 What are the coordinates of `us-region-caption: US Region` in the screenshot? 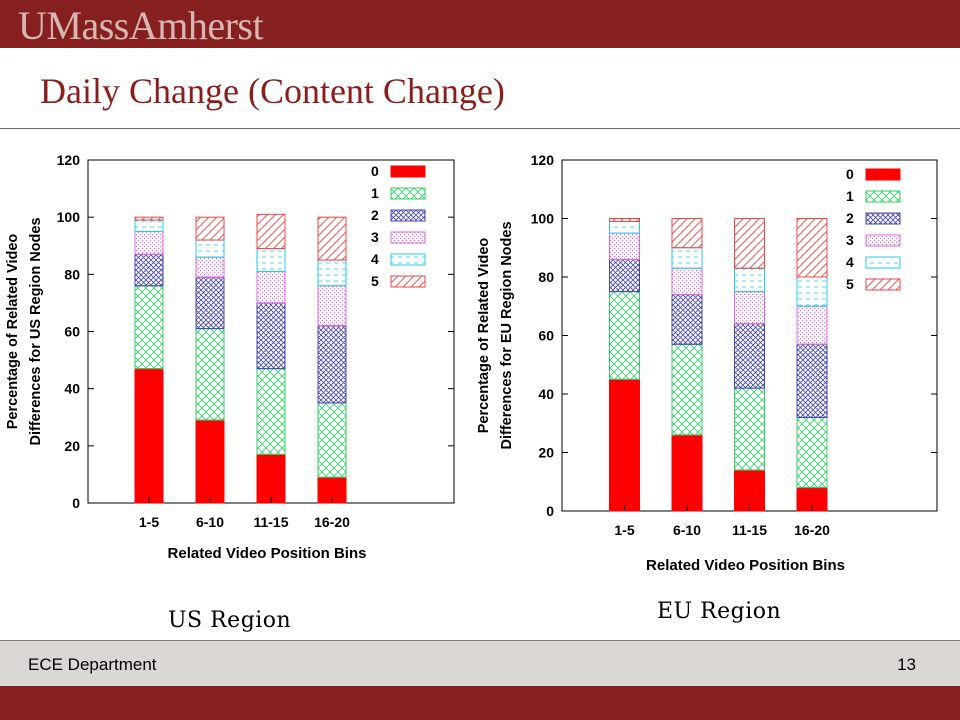 It's located at (230, 620).